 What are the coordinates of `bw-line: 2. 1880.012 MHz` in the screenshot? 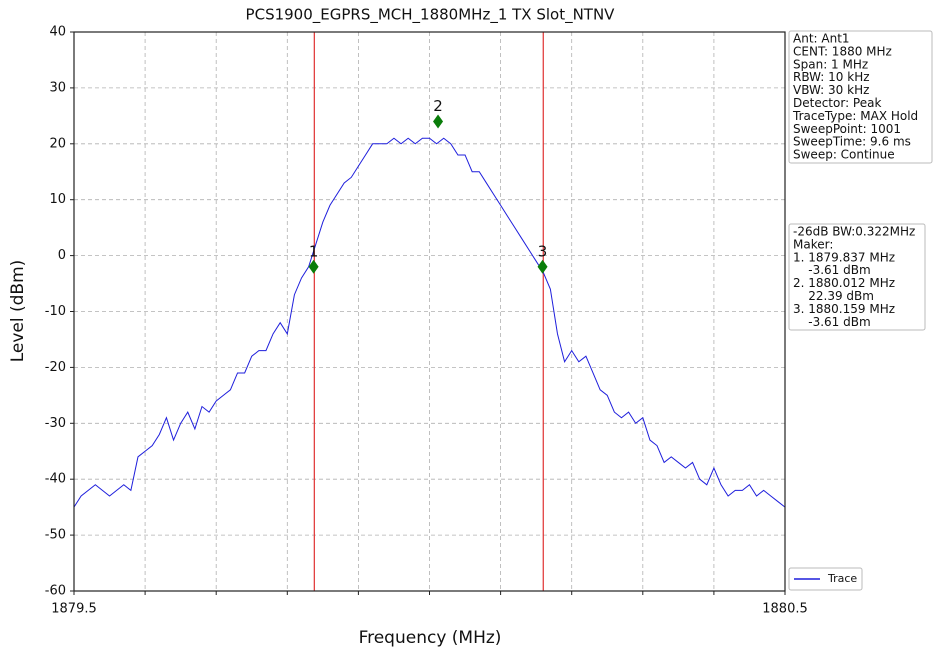 It's located at (844, 283).